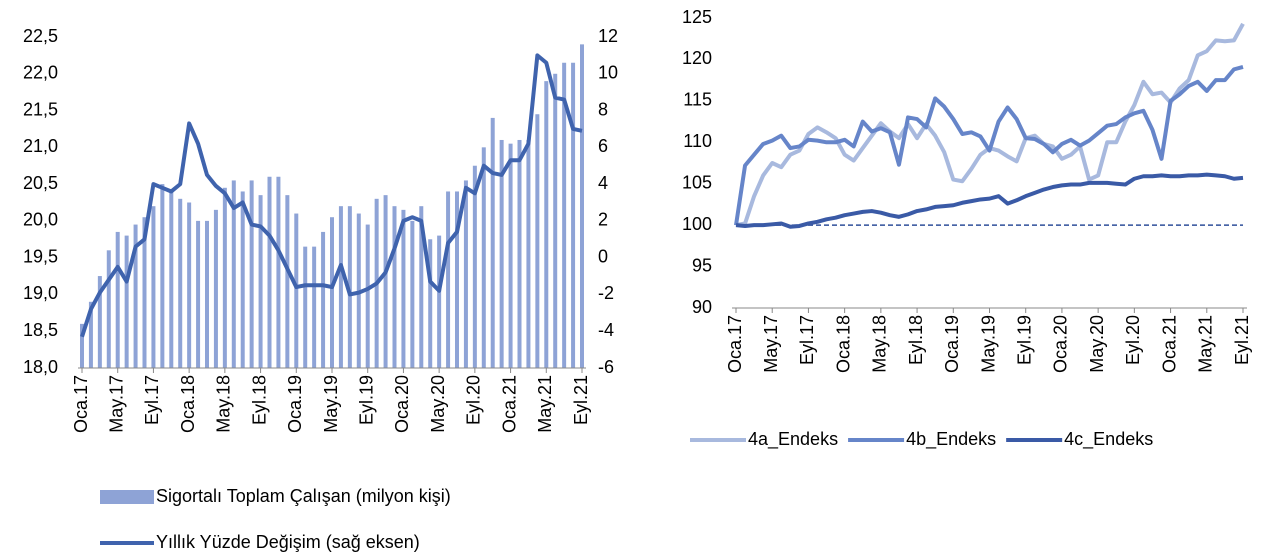 This screenshot has width=1261, height=556. What do you see at coordinates (40, 330) in the screenshot?
I see `y-tick-label: 18,5` at bounding box center [40, 330].